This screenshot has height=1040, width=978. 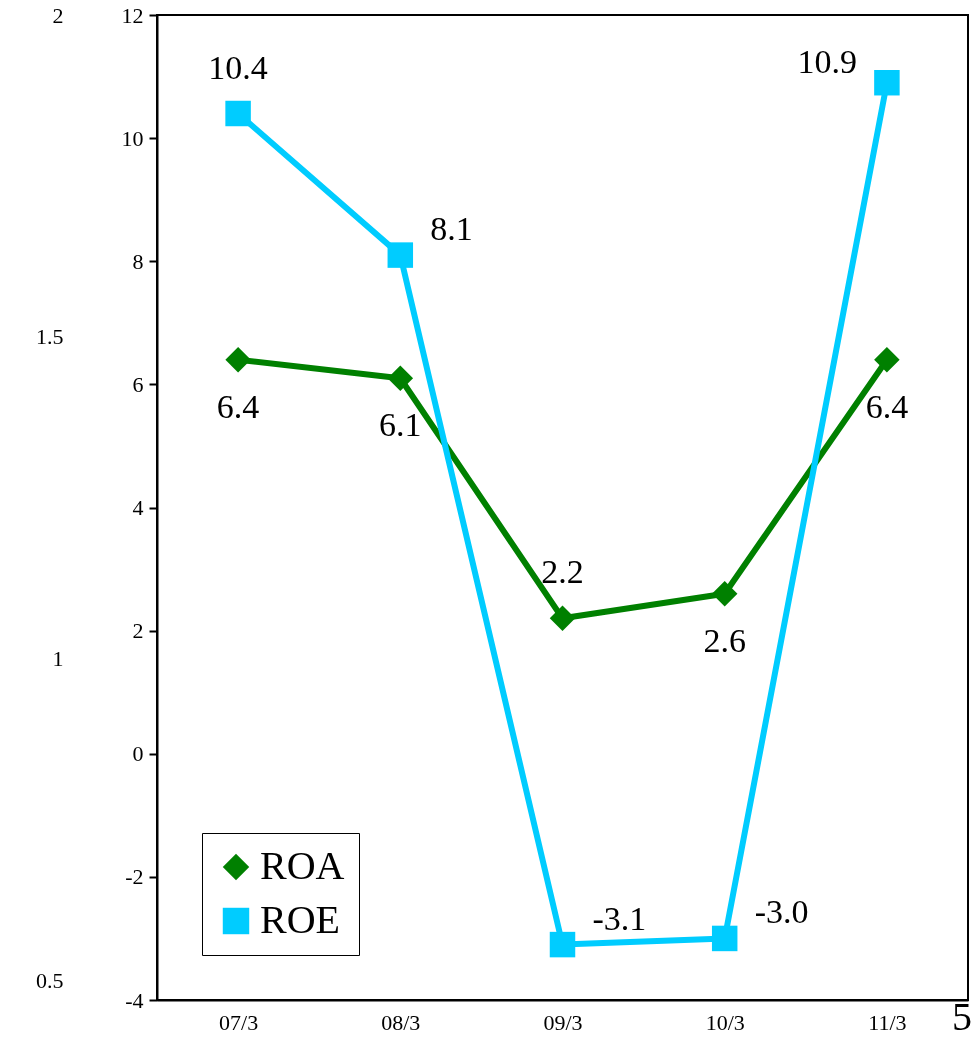 I want to click on y-tick-label: -4, so click(x=134, y=1000).